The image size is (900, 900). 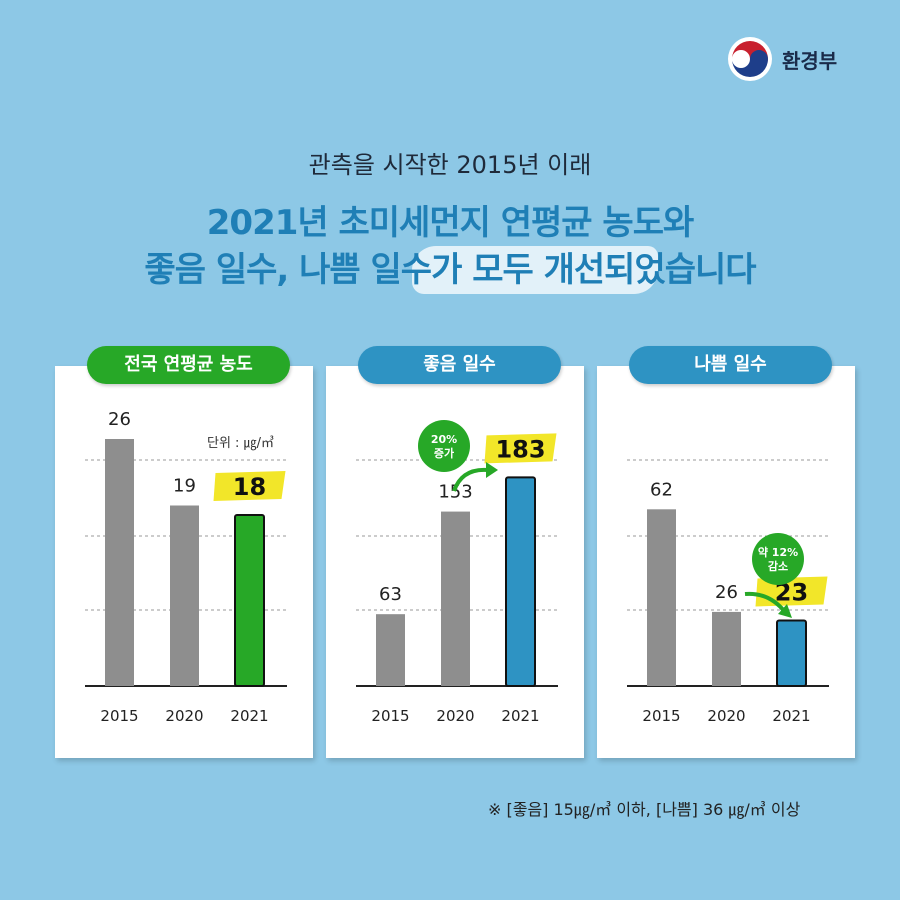 I want to click on card-bad-days: 2015 62 2020 26 2021 23 약 12% 감소, so click(x=726, y=562).